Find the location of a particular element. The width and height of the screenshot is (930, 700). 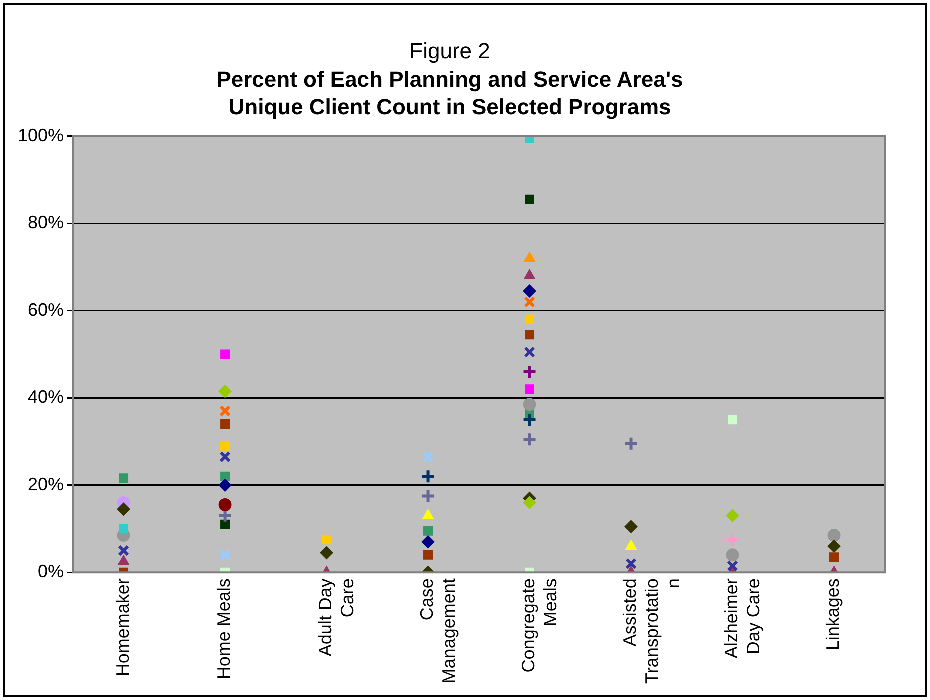

chart-subtitle: Percent of Each Planning and Service Area's Unique Client Count in Selected Programs is located at coordinates (450, 93).